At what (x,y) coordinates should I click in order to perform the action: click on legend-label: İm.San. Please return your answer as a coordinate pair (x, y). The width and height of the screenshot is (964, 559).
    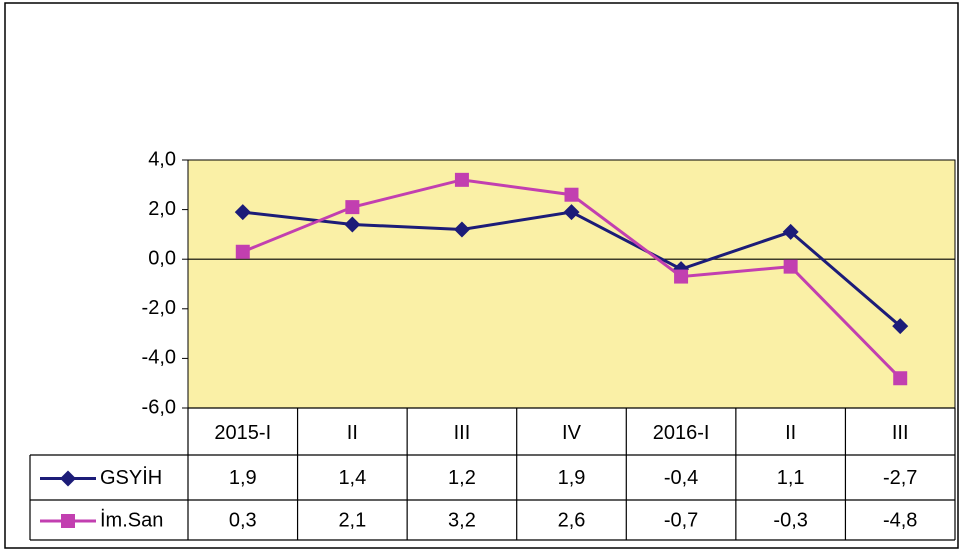
    Looking at the image, I should click on (131, 519).